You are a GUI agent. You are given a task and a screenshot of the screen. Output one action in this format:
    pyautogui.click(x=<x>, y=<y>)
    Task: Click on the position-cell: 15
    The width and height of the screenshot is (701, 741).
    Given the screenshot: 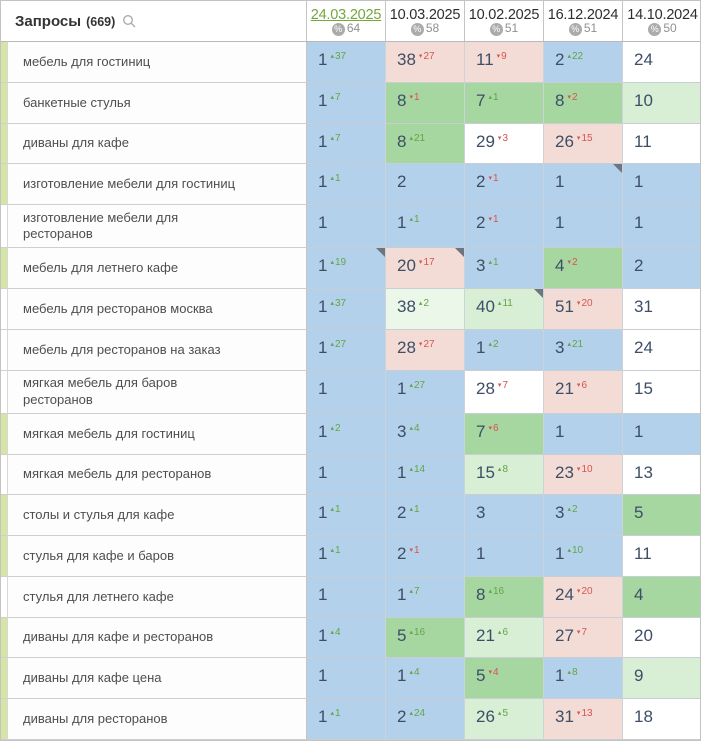 What is the action you would take?
    pyautogui.click(x=661, y=392)
    